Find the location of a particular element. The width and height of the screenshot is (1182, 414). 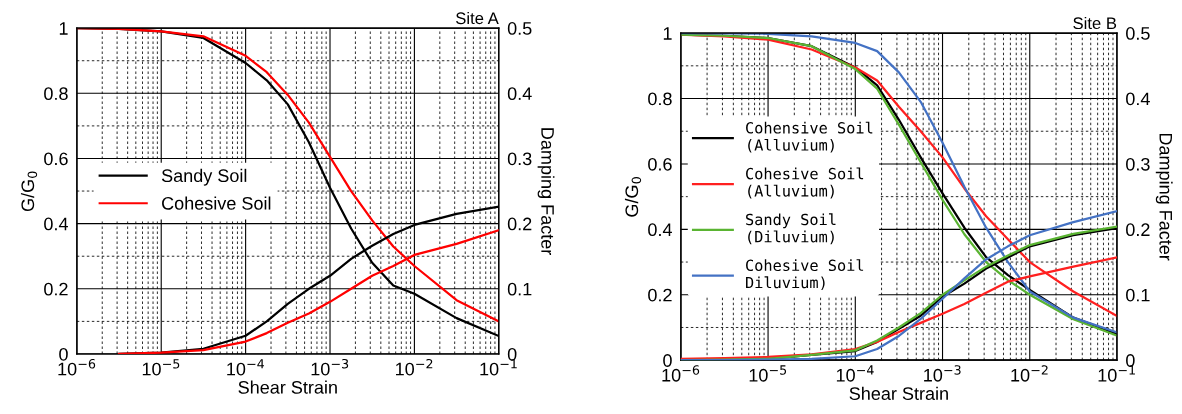

legend-label: Sandy Soil is located at coordinates (204, 177).